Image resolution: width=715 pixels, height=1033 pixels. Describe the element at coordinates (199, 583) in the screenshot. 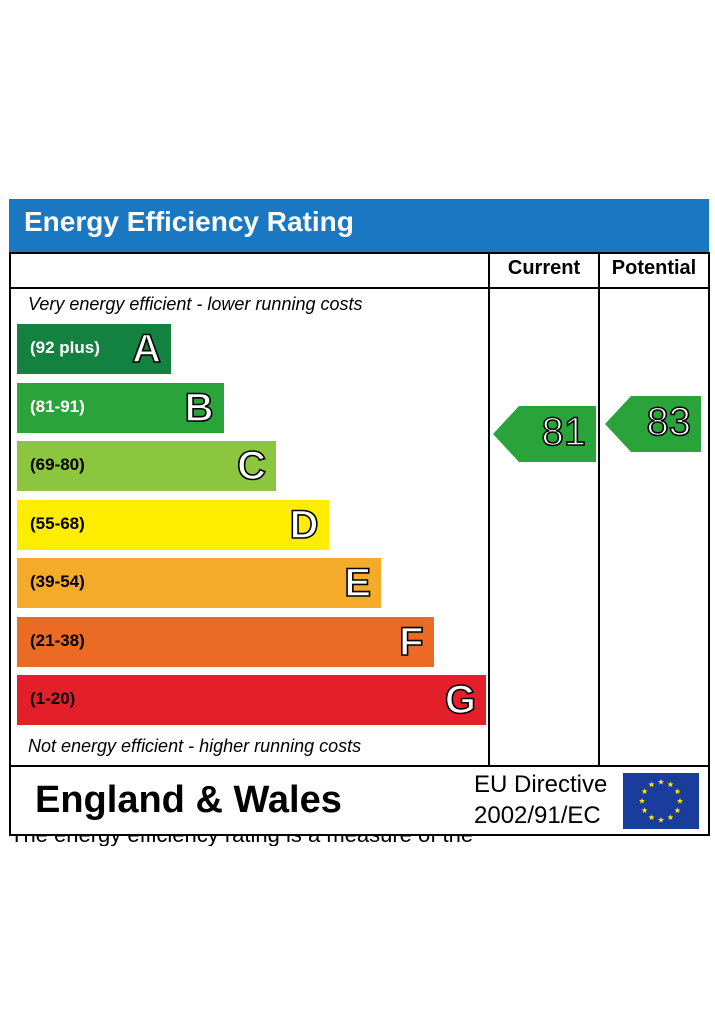

I see `band-e: (39-54) E` at that location.